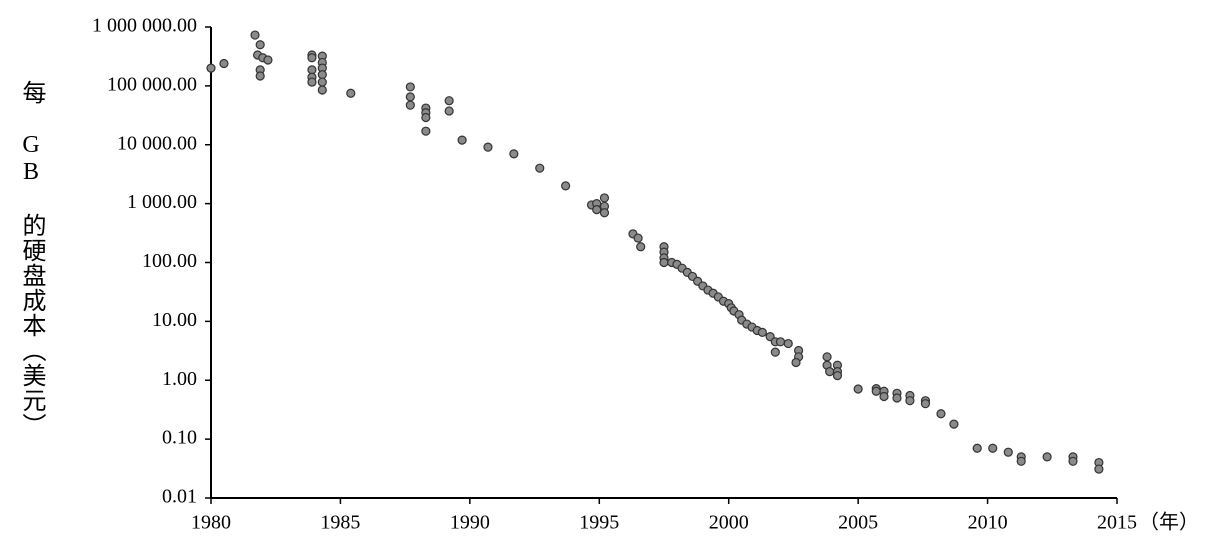  Describe the element at coordinates (211, 523) in the screenshot. I see `x-tick-label: 1980` at that location.